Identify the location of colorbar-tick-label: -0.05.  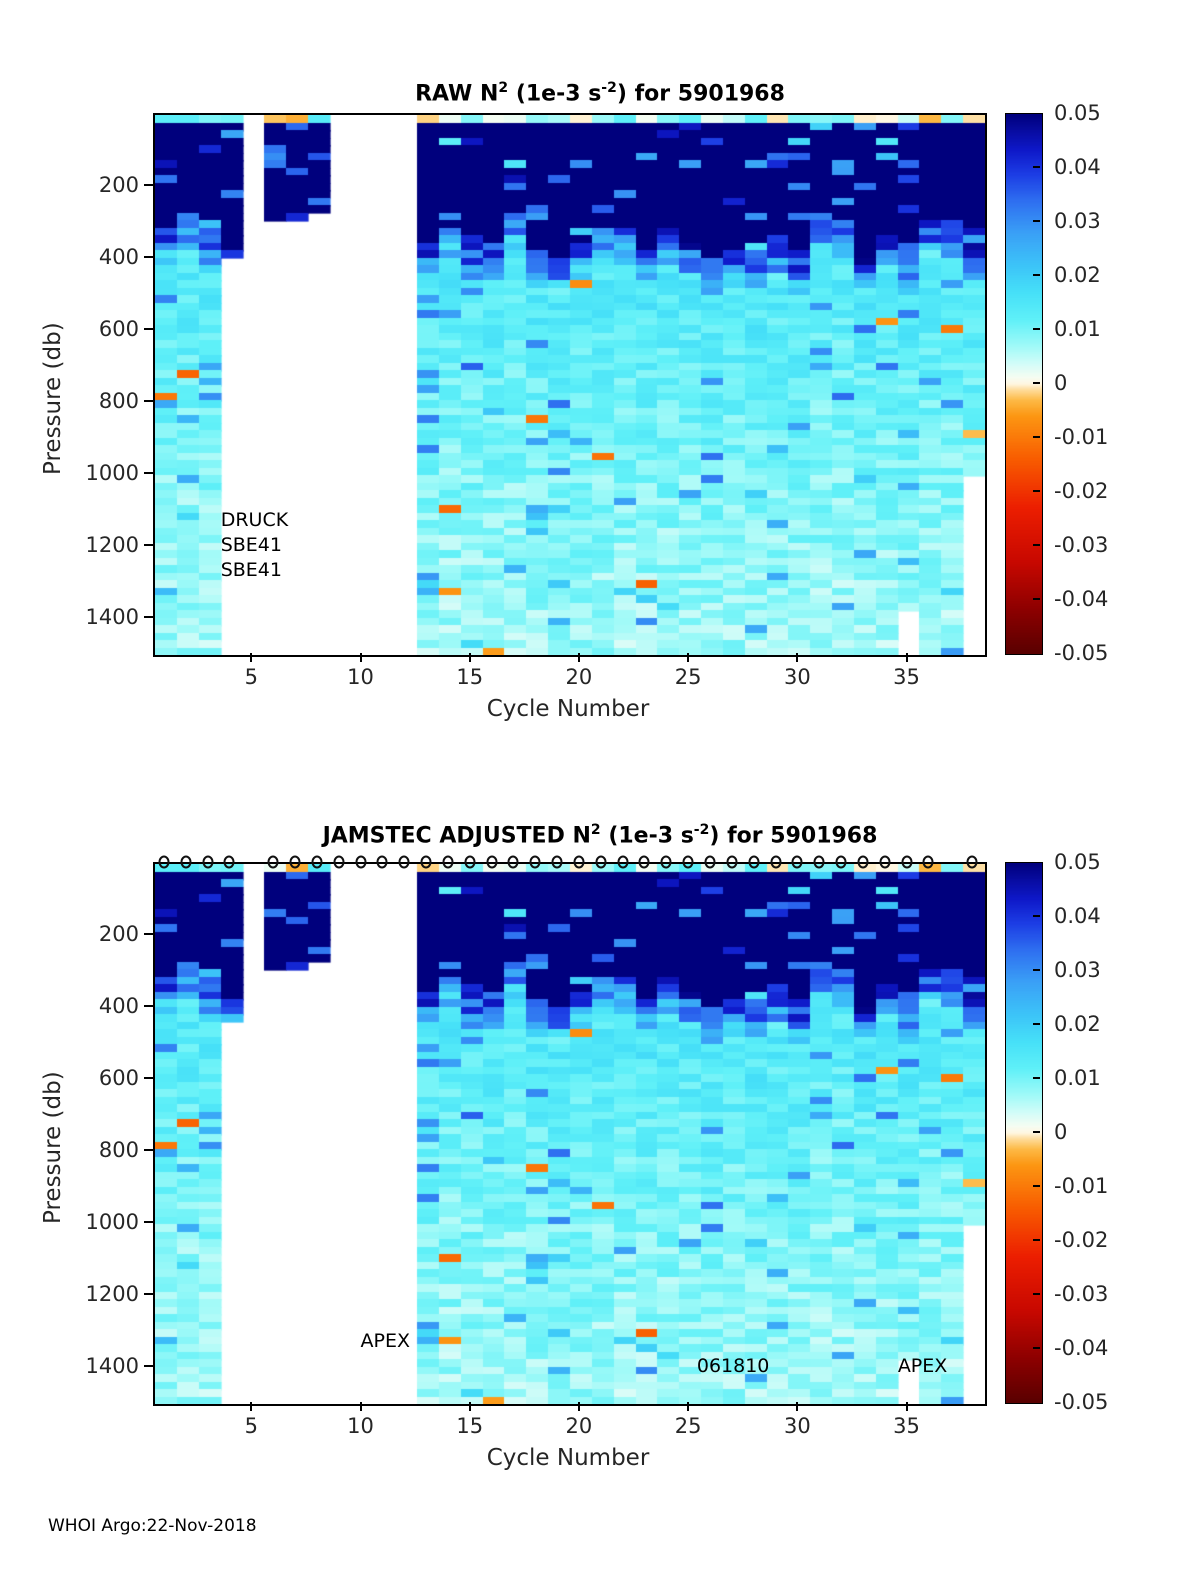
(1081, 1402).